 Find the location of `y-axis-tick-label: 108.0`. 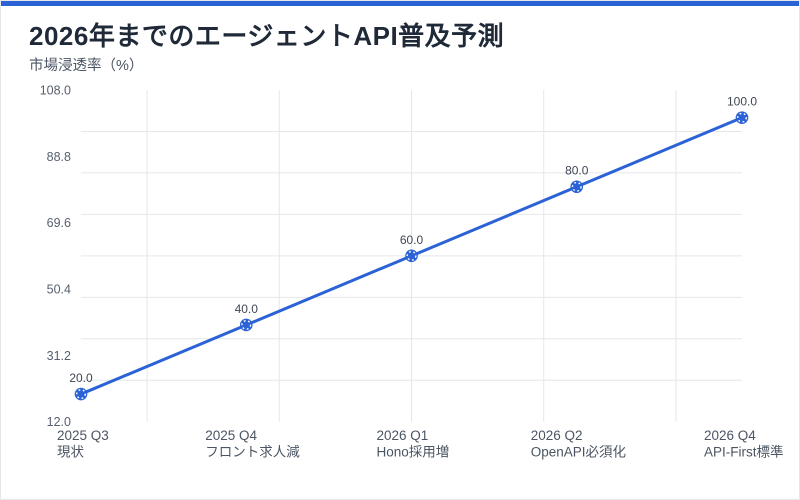

y-axis-tick-label: 108.0 is located at coordinates (55, 91).